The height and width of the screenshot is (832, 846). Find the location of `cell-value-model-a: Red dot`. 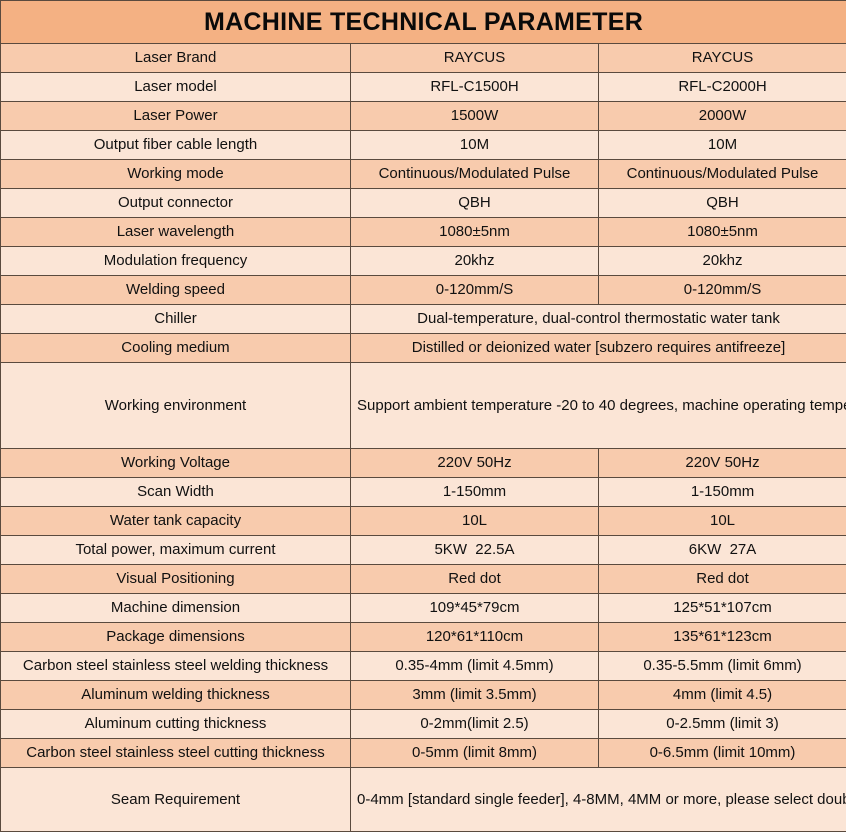

cell-value-model-a: Red dot is located at coordinates (475, 579).